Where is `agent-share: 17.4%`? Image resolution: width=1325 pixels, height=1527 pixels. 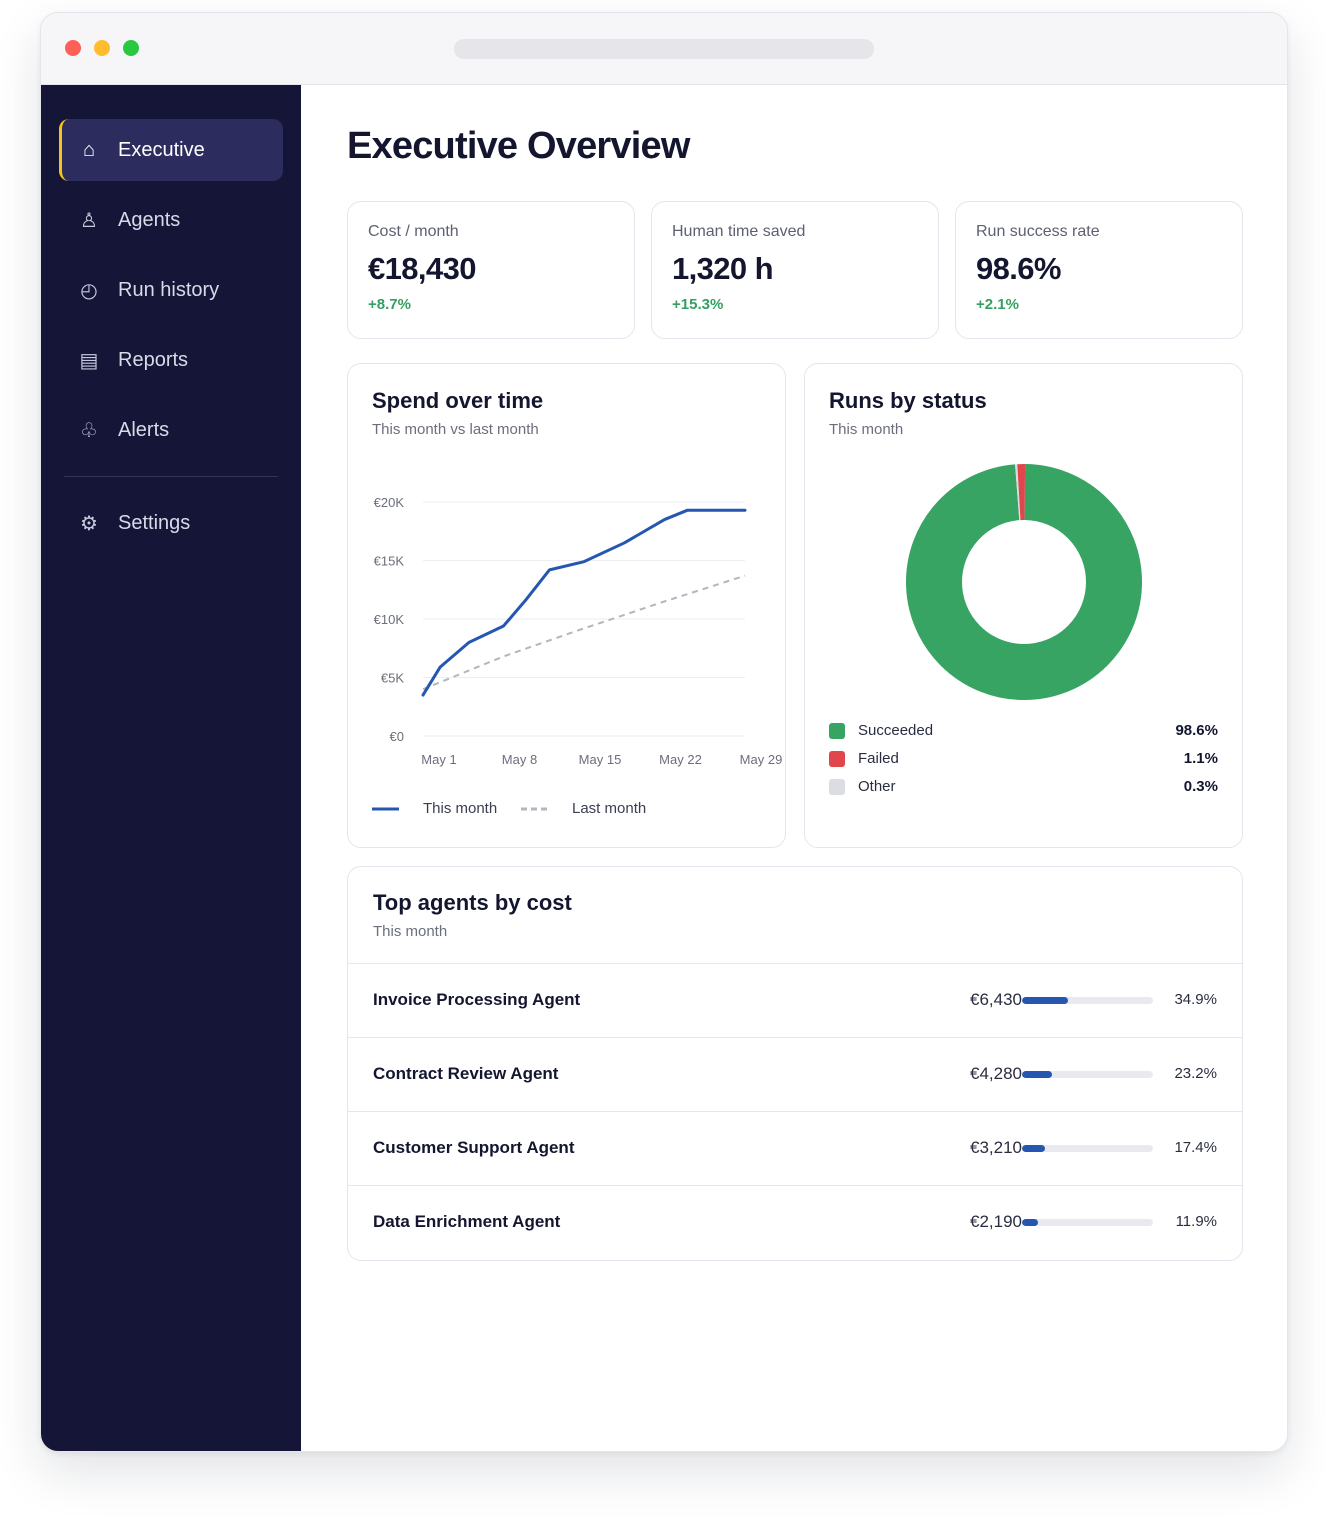
agent-share: 17.4% is located at coordinates (1195, 1147).